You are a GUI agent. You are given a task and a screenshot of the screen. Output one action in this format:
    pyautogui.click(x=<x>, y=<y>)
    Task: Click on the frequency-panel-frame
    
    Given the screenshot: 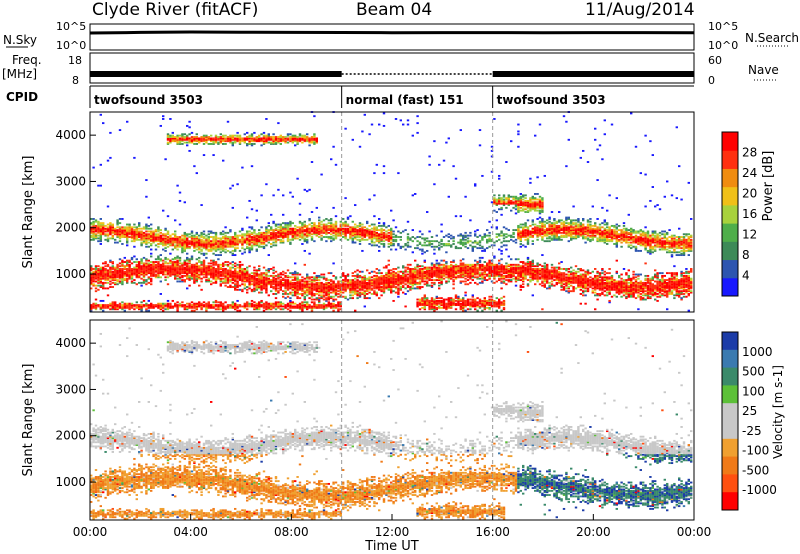 What is the action you would take?
    pyautogui.click(x=392, y=68)
    